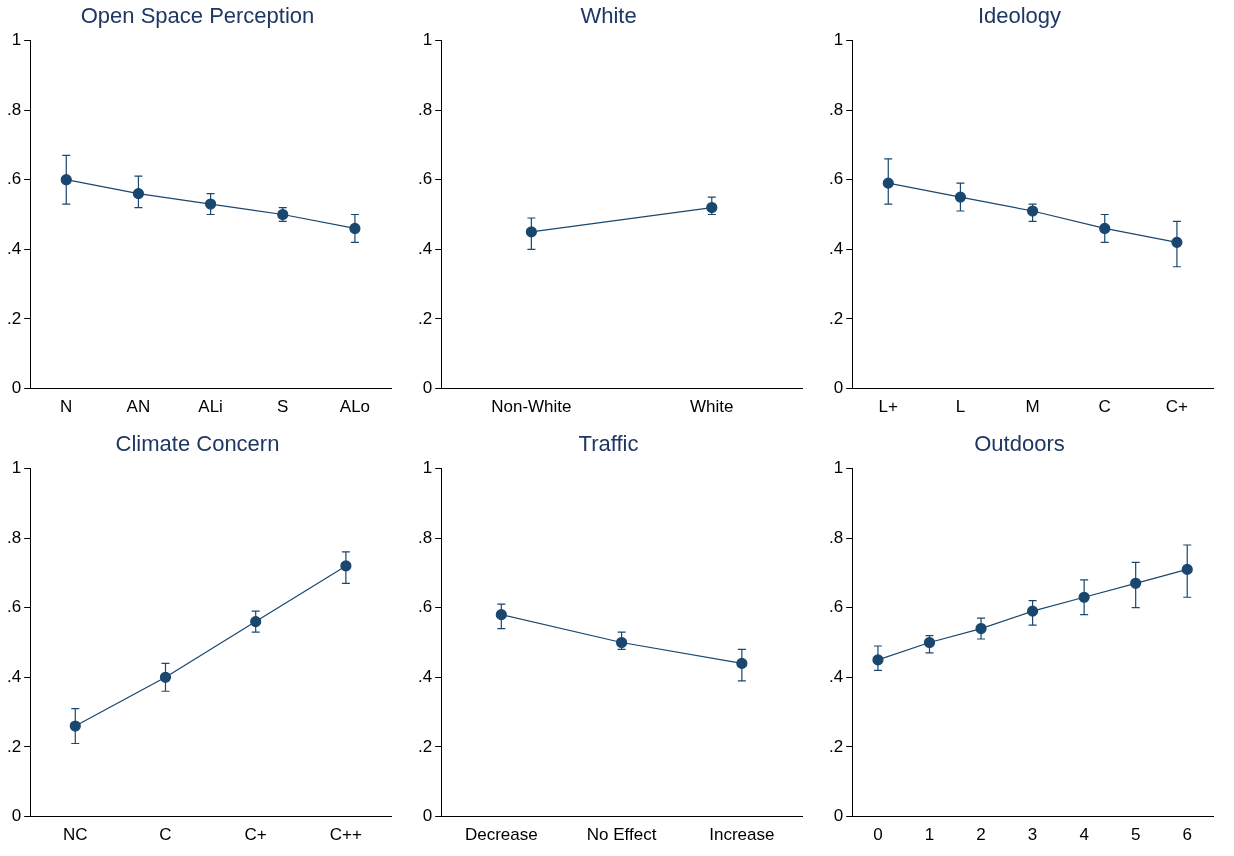  Describe the element at coordinates (960, 407) in the screenshot. I see `x-tick-label: L` at that location.